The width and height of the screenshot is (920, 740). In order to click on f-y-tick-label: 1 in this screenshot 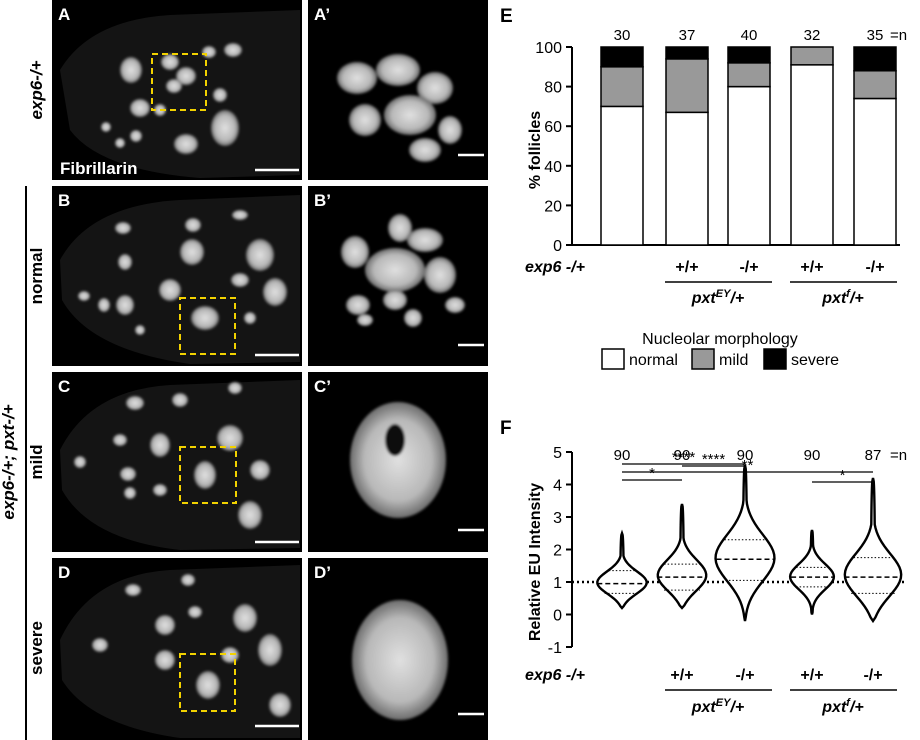, I will do `click(557, 583)`.